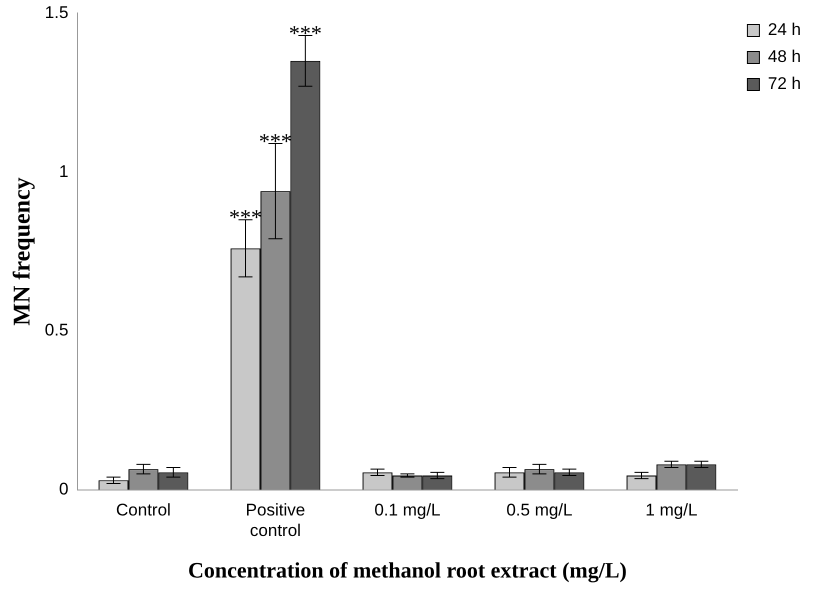 Image resolution: width=821 pixels, height=594 pixels. What do you see at coordinates (143, 510) in the screenshot?
I see `x-tick-label: Control` at bounding box center [143, 510].